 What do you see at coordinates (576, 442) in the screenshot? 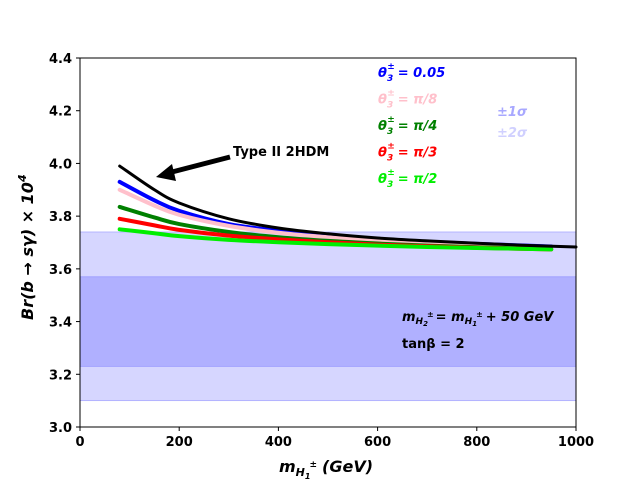
I see `x-tick-label: 1000` at bounding box center [576, 442].